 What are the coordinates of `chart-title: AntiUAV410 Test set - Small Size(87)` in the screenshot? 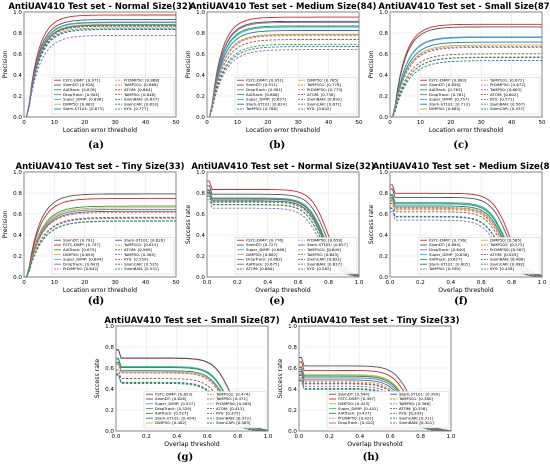 It's located at (191, 321).